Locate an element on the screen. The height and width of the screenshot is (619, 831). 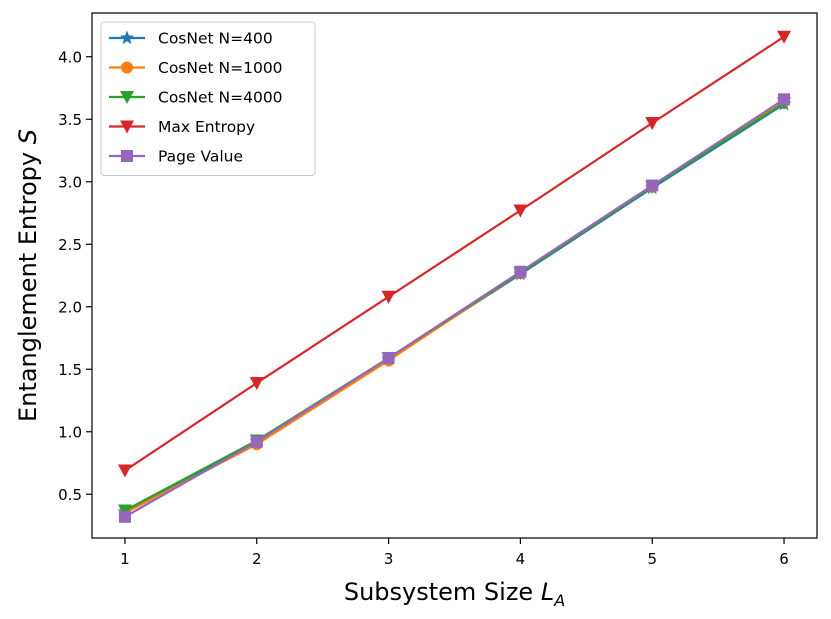
y-tick-label: 3.5 is located at coordinates (70, 120).